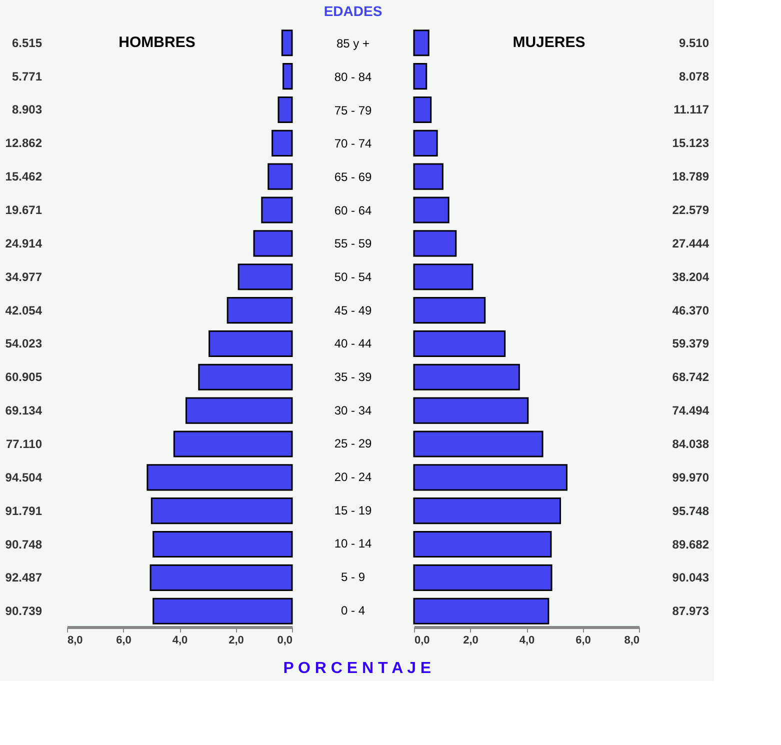 Image resolution: width=781 pixels, height=745 pixels. Describe the element at coordinates (23, 577) in the screenshot. I see `text: 92.487` at that location.